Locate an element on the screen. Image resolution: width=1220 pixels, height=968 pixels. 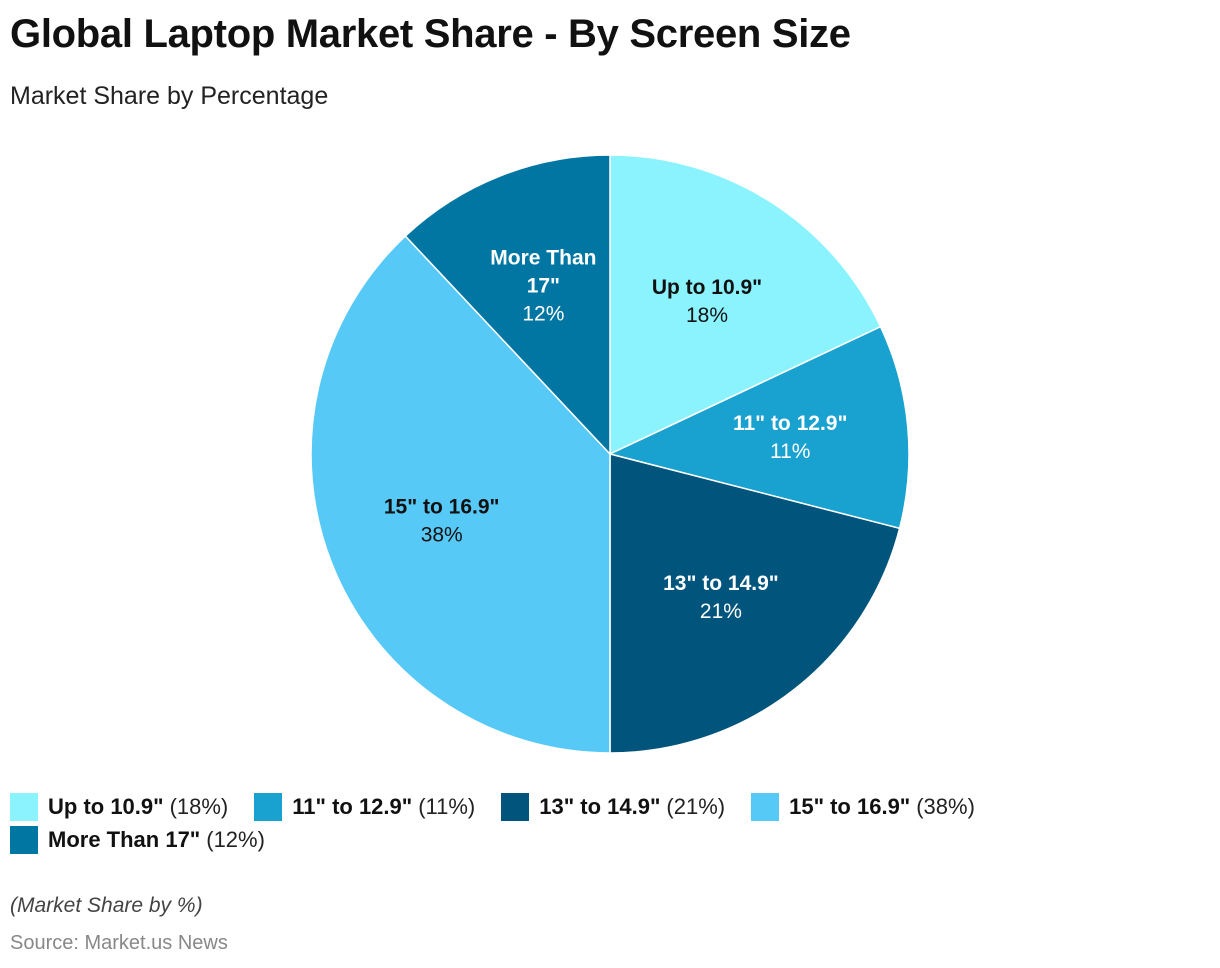
chart-source: Source: Market.us News is located at coordinates (119, 943).